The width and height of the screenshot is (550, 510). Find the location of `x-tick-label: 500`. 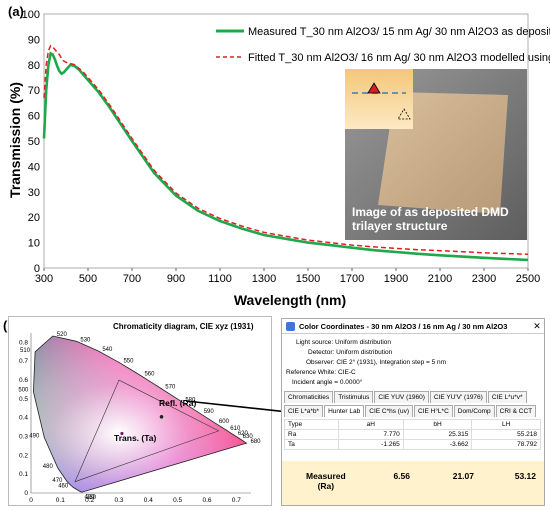

x-tick-label: 500 is located at coordinates (88, 279).